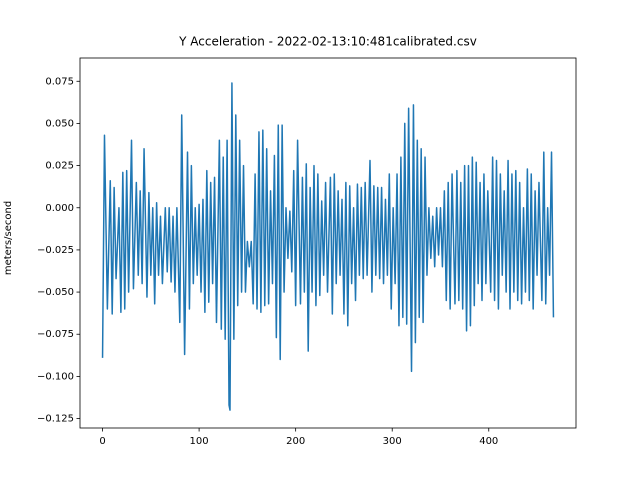 The image size is (640, 480). Describe the element at coordinates (55, 376) in the screenshot. I see `y-tick-label: −0.100` at that location.